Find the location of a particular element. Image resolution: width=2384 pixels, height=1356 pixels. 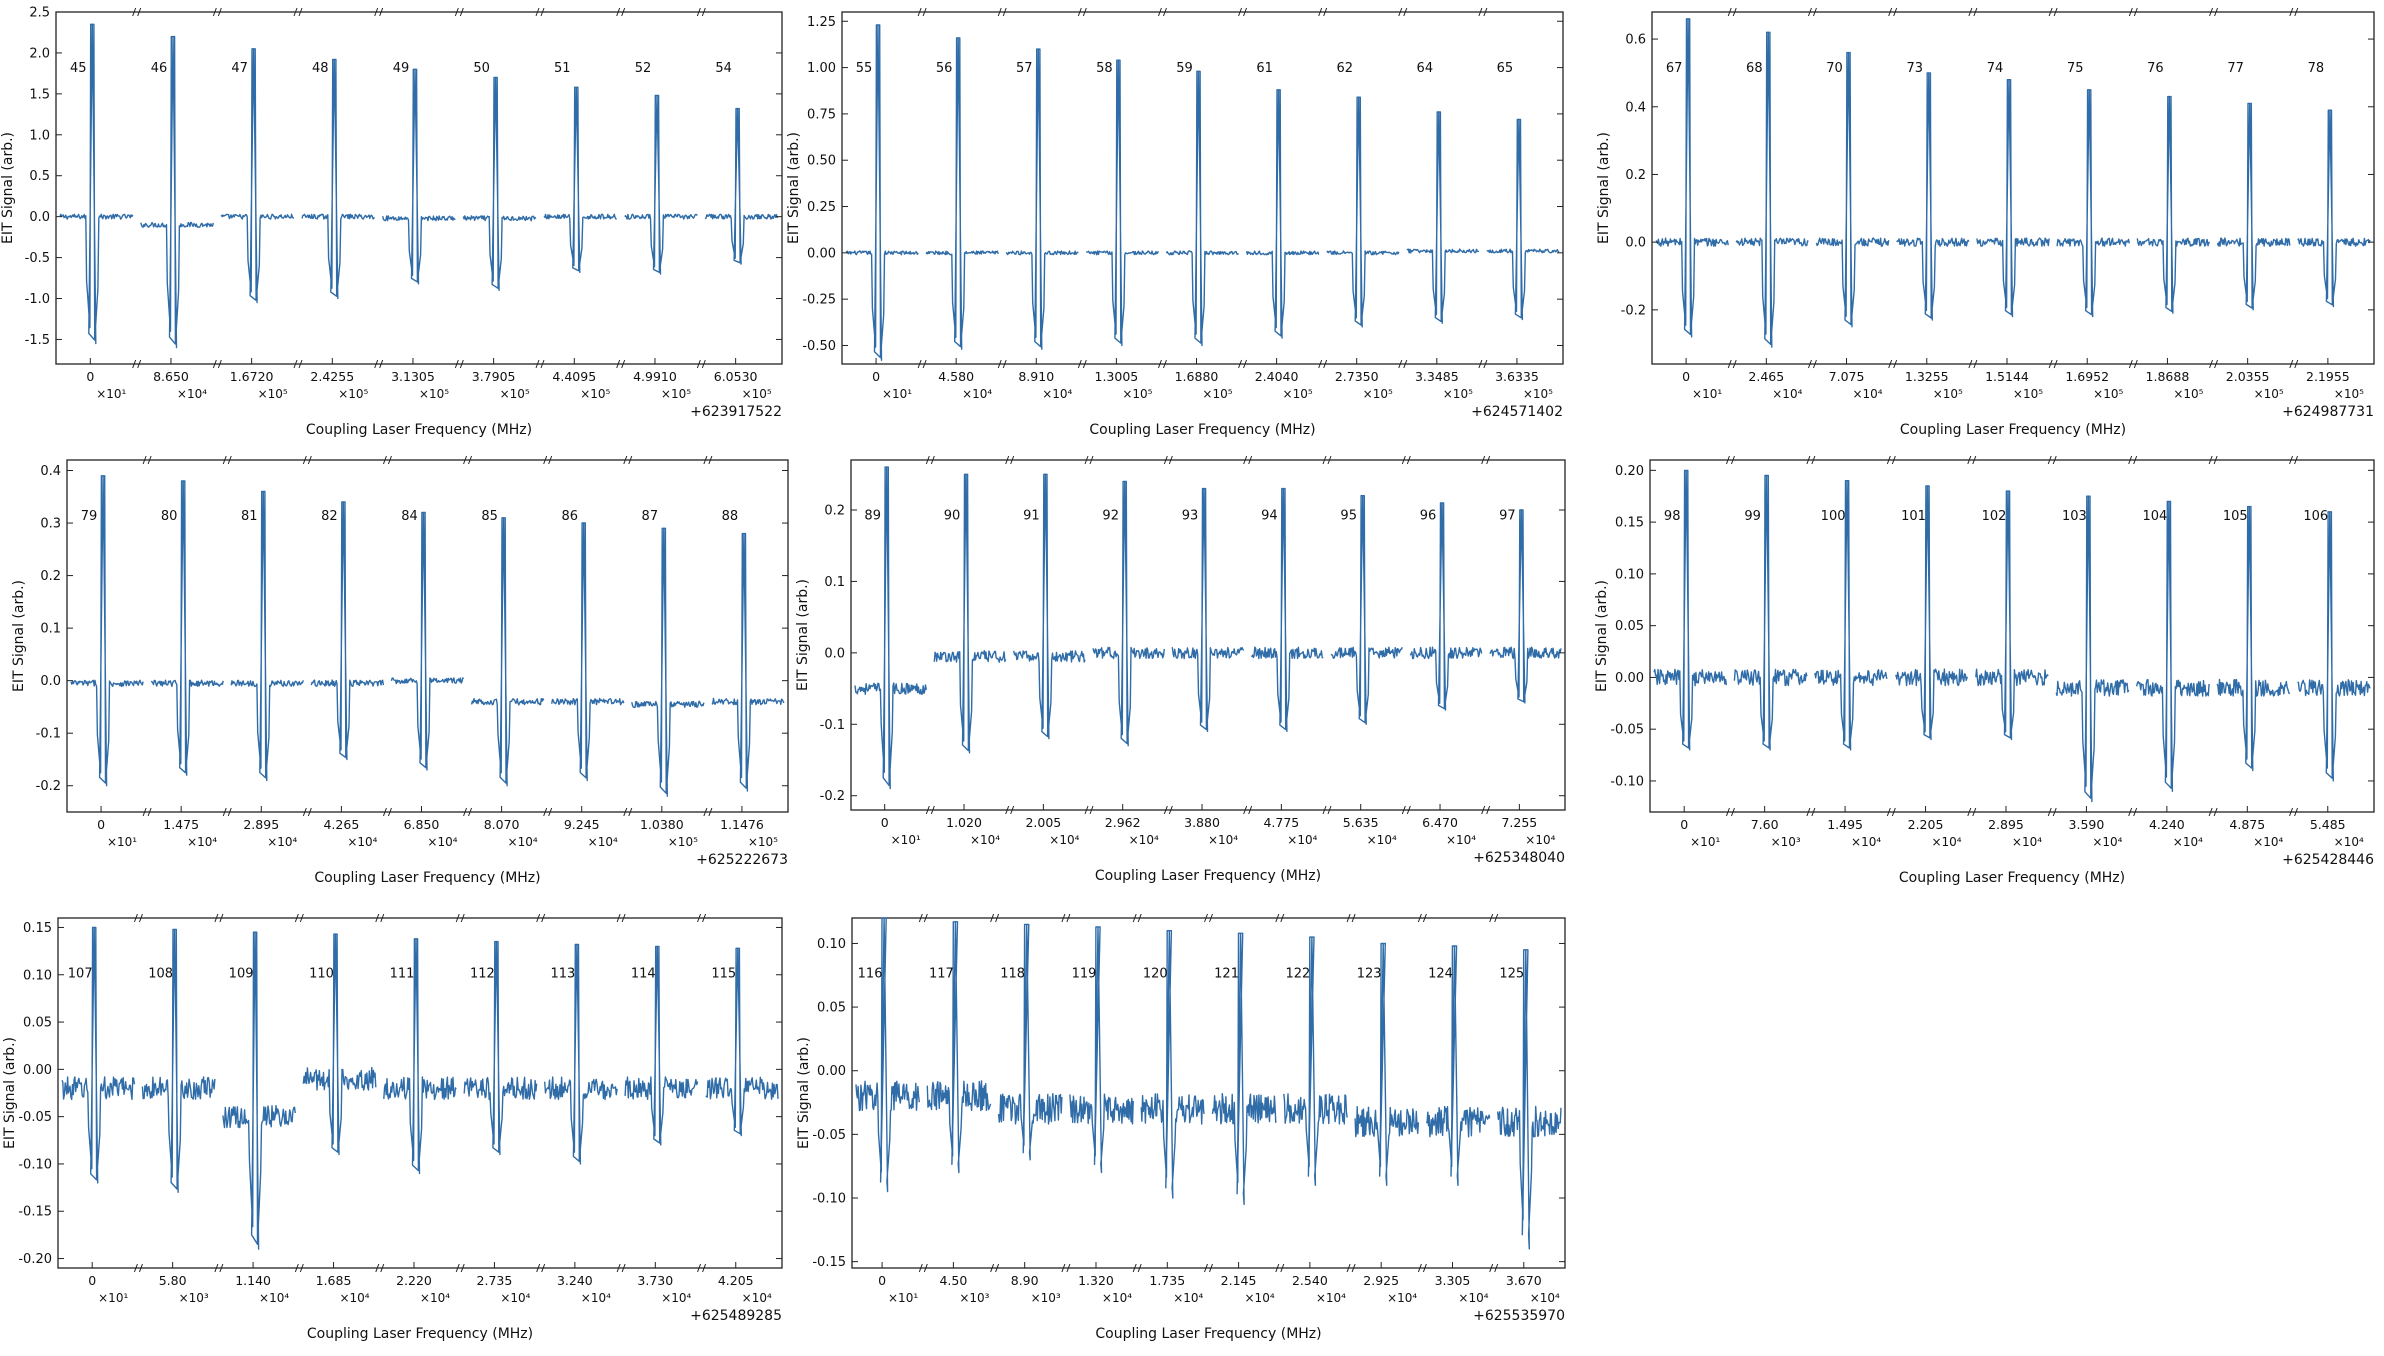

peak-label: 105 is located at coordinates (2235, 516).